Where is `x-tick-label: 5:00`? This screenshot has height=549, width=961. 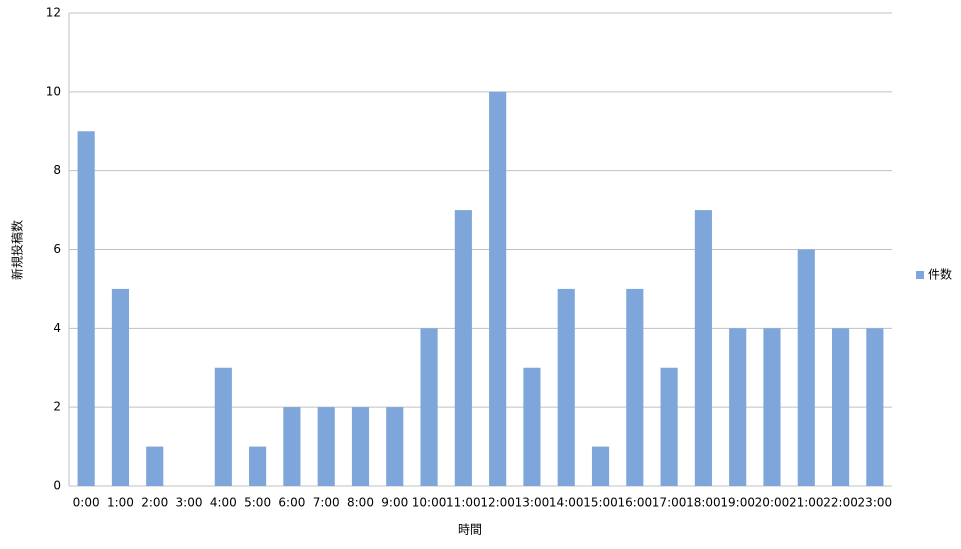 x-tick-label: 5:00 is located at coordinates (257, 503).